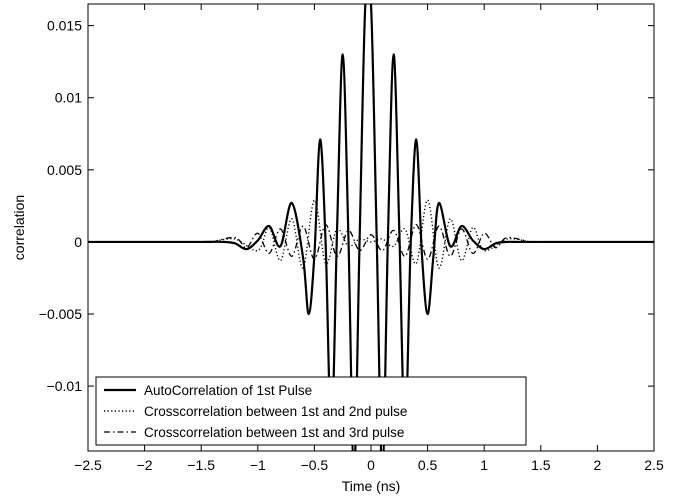  What do you see at coordinates (541, 465) in the screenshot?
I see `x-tick-label: 1.5` at bounding box center [541, 465].